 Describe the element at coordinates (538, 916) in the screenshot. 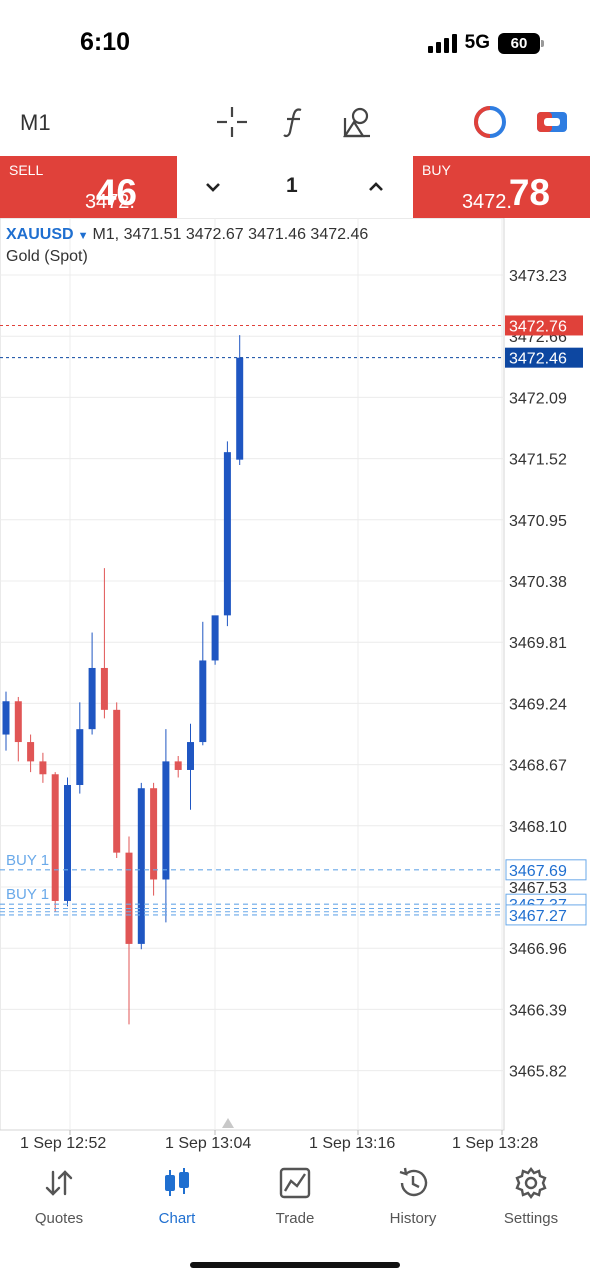

I see `position-price-label: 3467.27` at that location.